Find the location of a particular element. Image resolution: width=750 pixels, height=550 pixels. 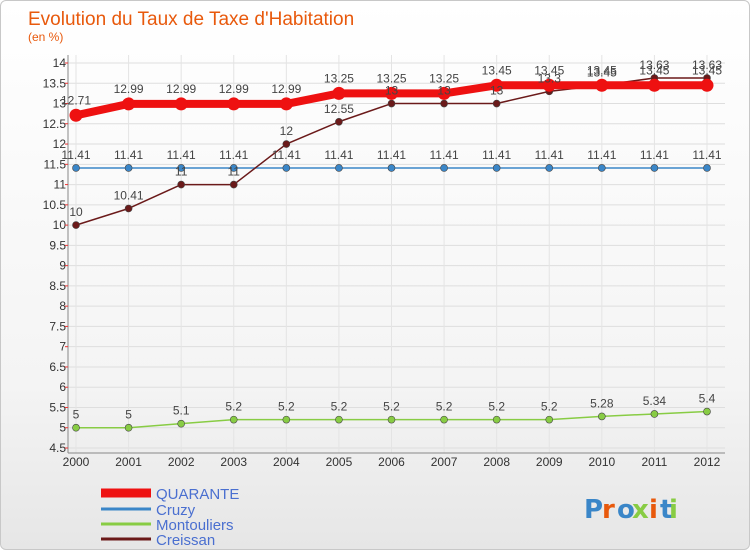

legend-label-montouliers: Montouliers is located at coordinates (195, 525).